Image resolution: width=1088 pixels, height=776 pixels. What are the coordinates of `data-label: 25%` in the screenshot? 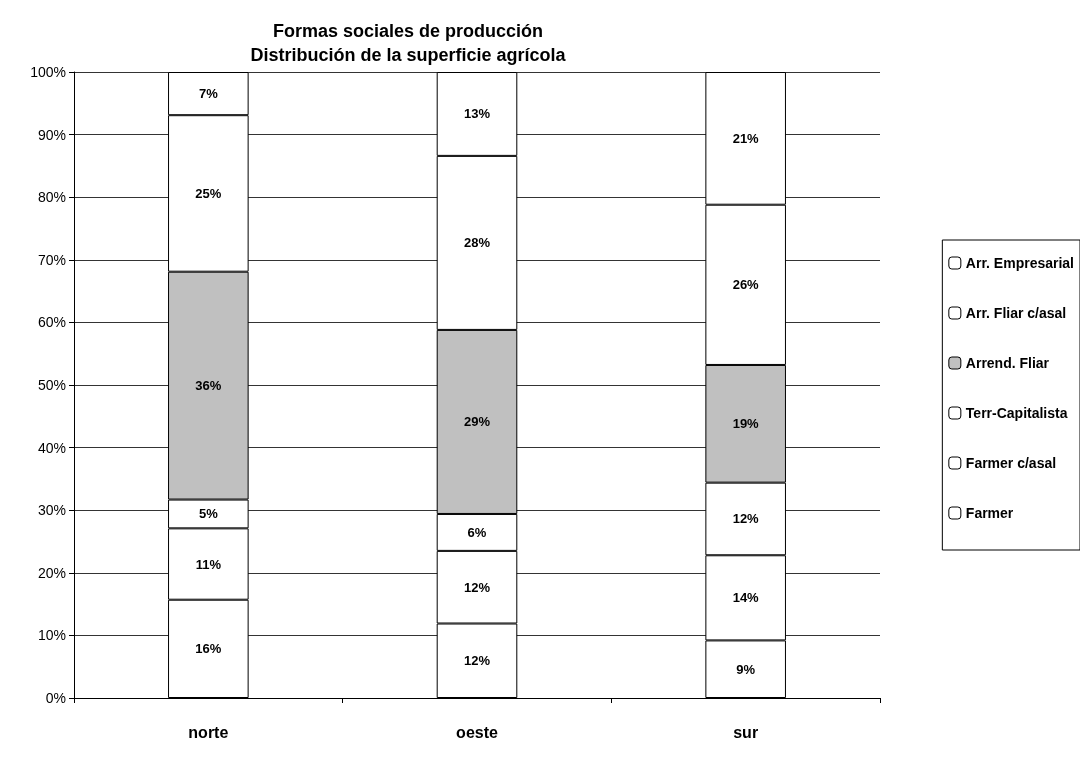 It's located at (208, 193).